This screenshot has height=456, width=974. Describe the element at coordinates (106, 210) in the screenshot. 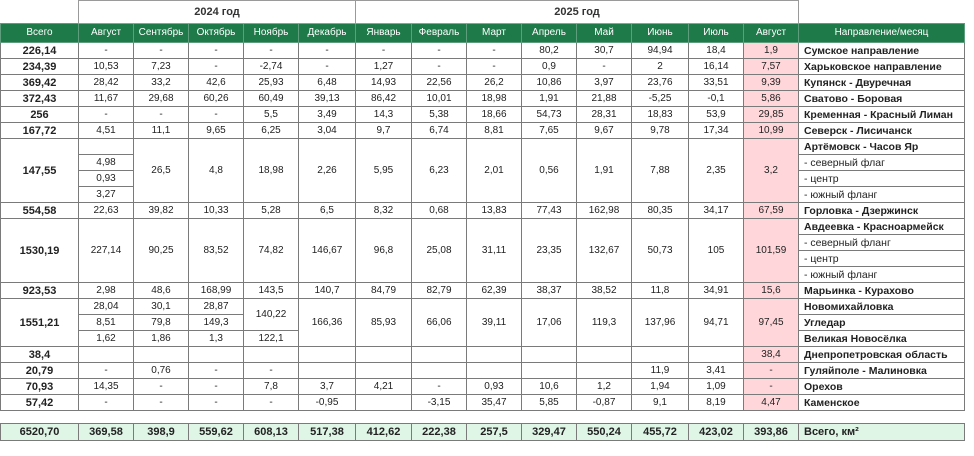

I see `cell-value: 22,63` at that location.